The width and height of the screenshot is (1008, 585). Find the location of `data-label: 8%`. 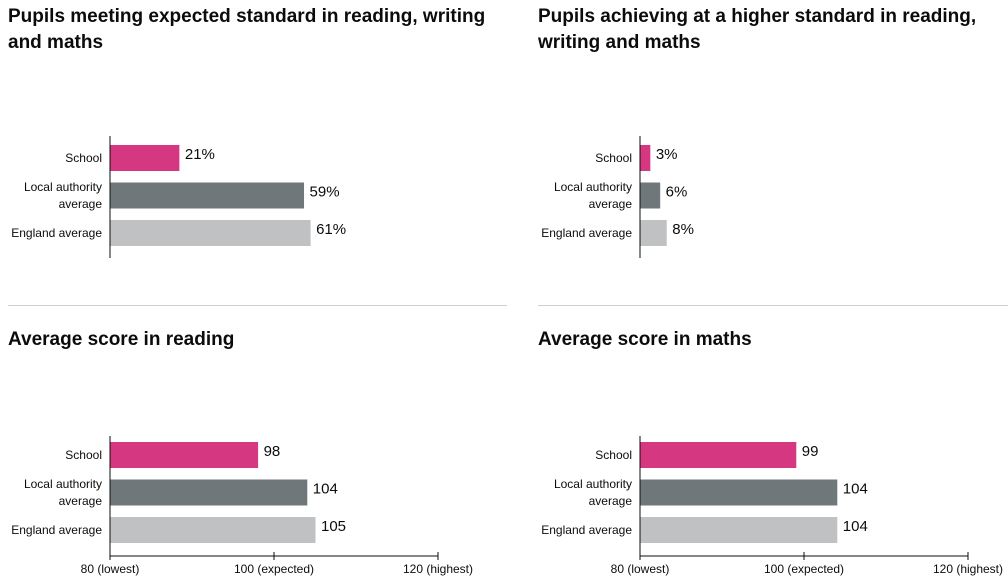

data-label: 8% is located at coordinates (683, 229).